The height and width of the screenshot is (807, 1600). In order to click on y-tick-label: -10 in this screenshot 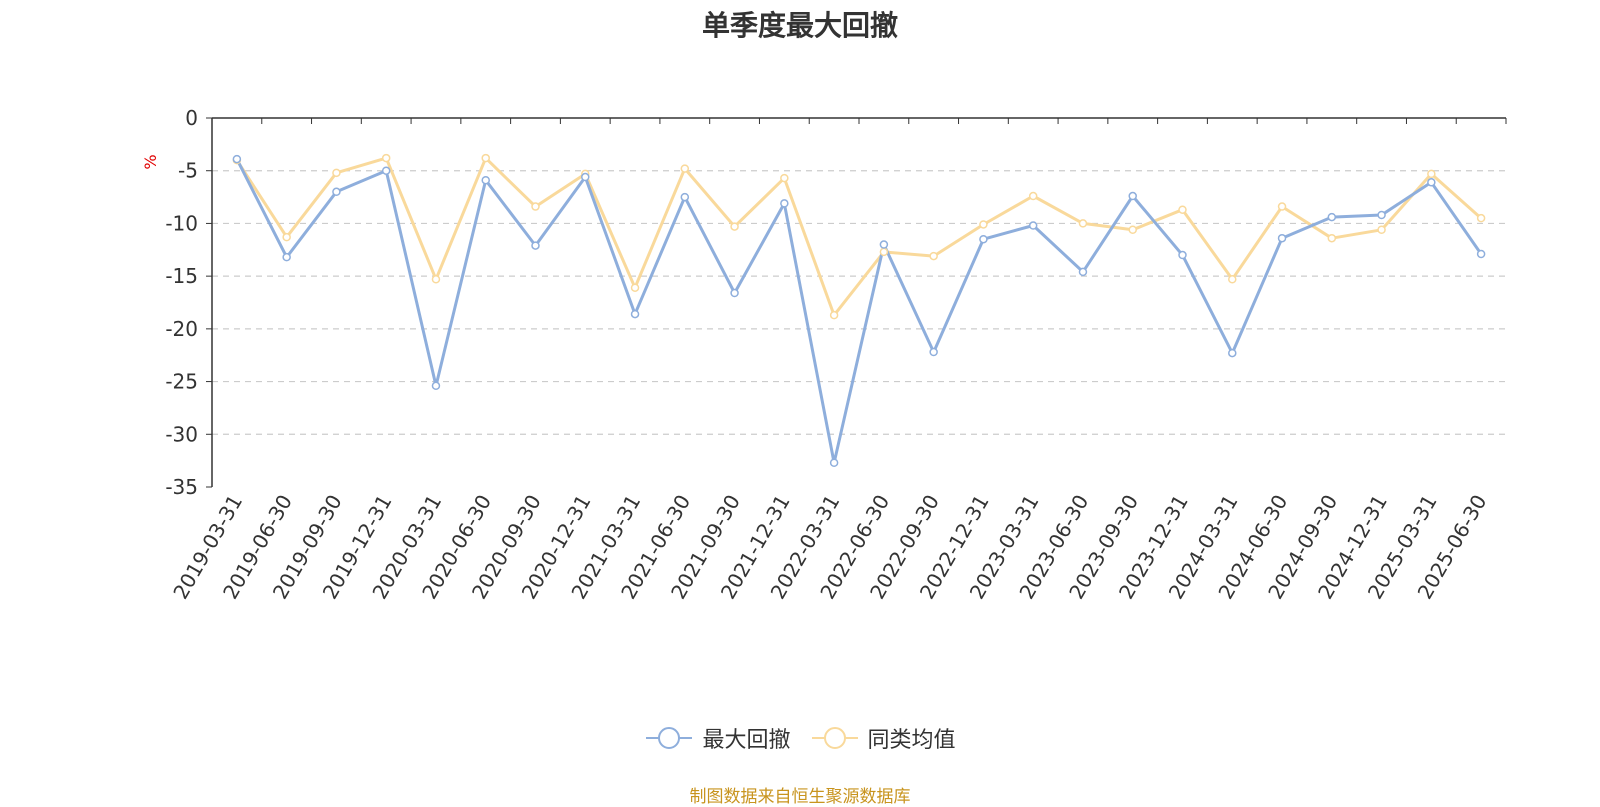, I will do `click(181, 223)`.